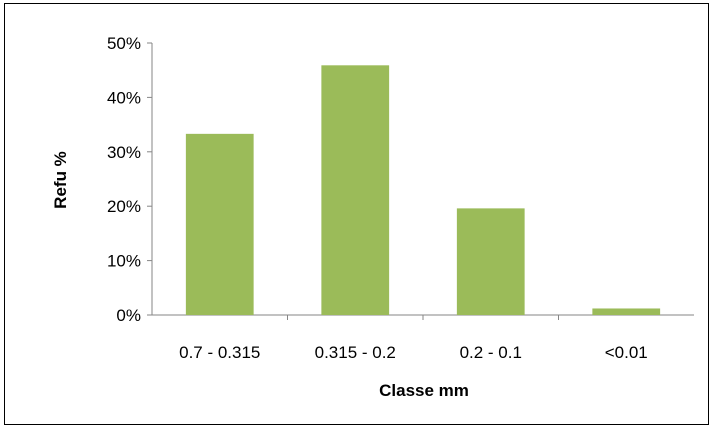  Describe the element at coordinates (124, 43) in the screenshot. I see `y-tick-label: 50%` at that location.